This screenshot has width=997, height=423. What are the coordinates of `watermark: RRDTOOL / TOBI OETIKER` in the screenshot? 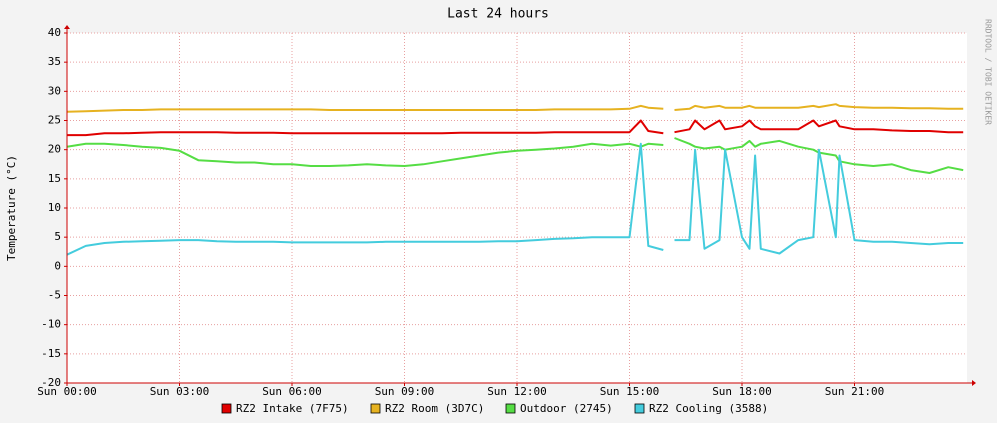 It's located at (988, 72).